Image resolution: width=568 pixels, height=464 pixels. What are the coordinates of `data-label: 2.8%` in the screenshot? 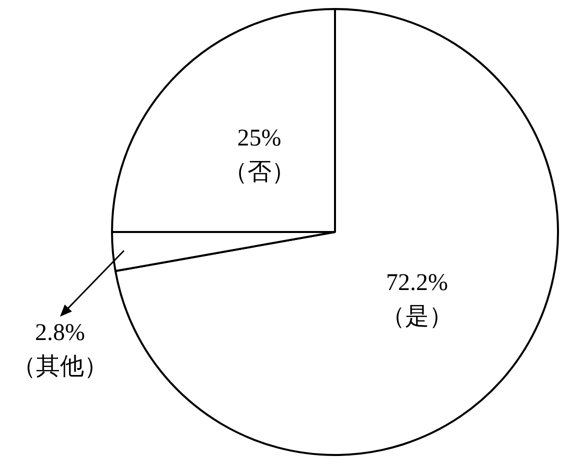 It's located at (60, 333).